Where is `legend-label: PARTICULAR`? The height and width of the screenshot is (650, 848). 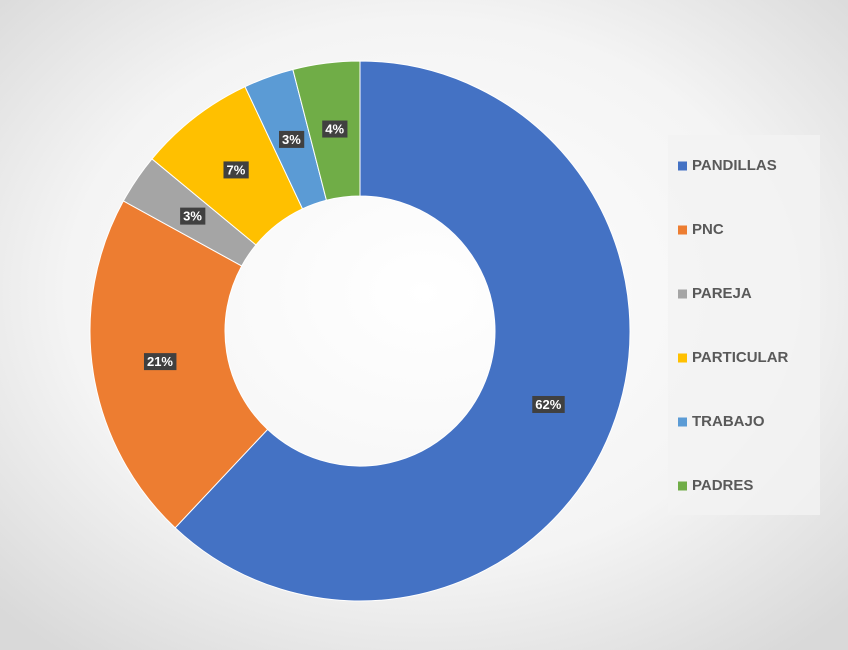
legend-label: PARTICULAR is located at coordinates (740, 357).